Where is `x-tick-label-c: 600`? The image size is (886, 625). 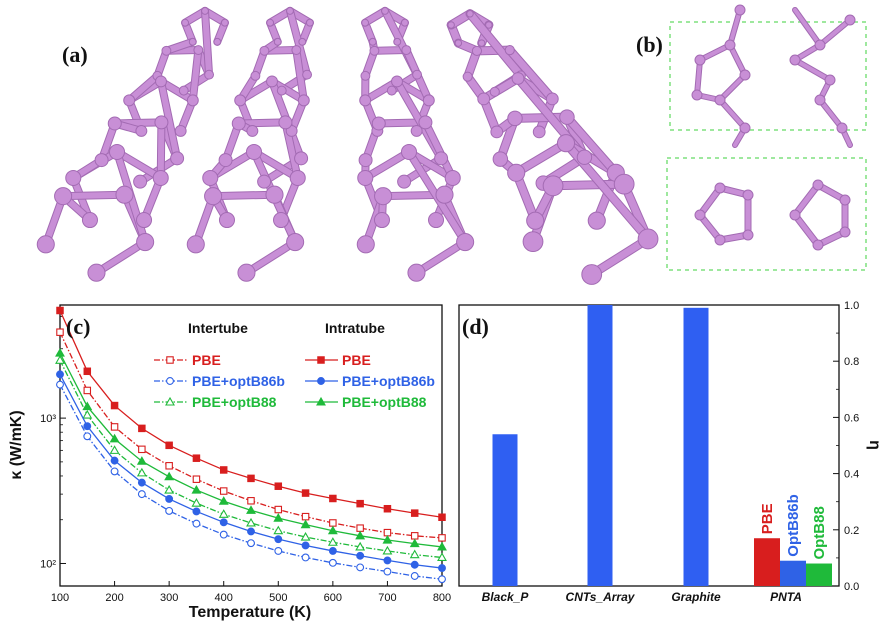
x-tick-label-c: 600 is located at coordinates (333, 598).